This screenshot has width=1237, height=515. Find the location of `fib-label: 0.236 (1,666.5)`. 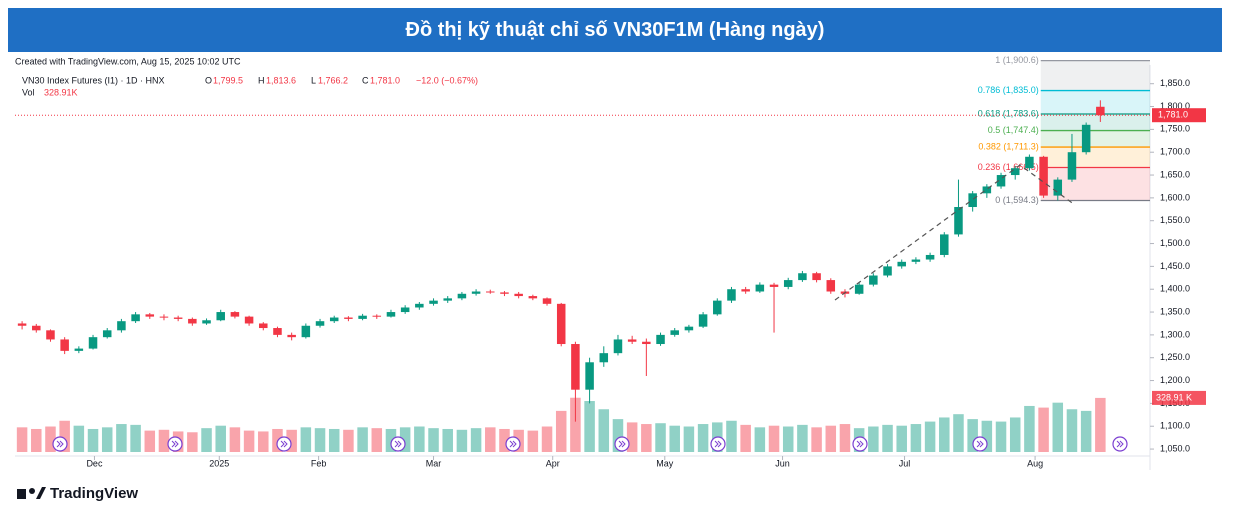

fib-label: 0.236 (1,666.5) is located at coordinates (1008, 167).